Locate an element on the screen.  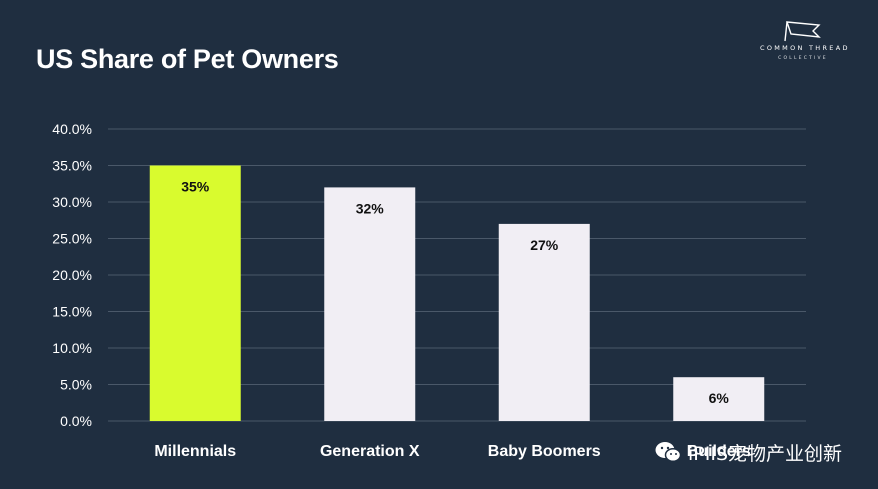
y-tick-label: 30.0% is located at coordinates (72, 202).